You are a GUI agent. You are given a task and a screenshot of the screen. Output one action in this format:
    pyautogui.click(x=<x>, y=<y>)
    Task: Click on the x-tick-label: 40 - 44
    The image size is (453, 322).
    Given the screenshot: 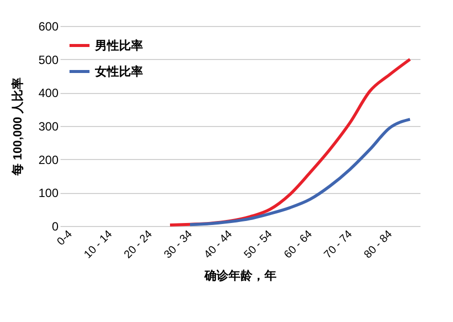 What is the action you would take?
    pyautogui.click(x=218, y=244)
    